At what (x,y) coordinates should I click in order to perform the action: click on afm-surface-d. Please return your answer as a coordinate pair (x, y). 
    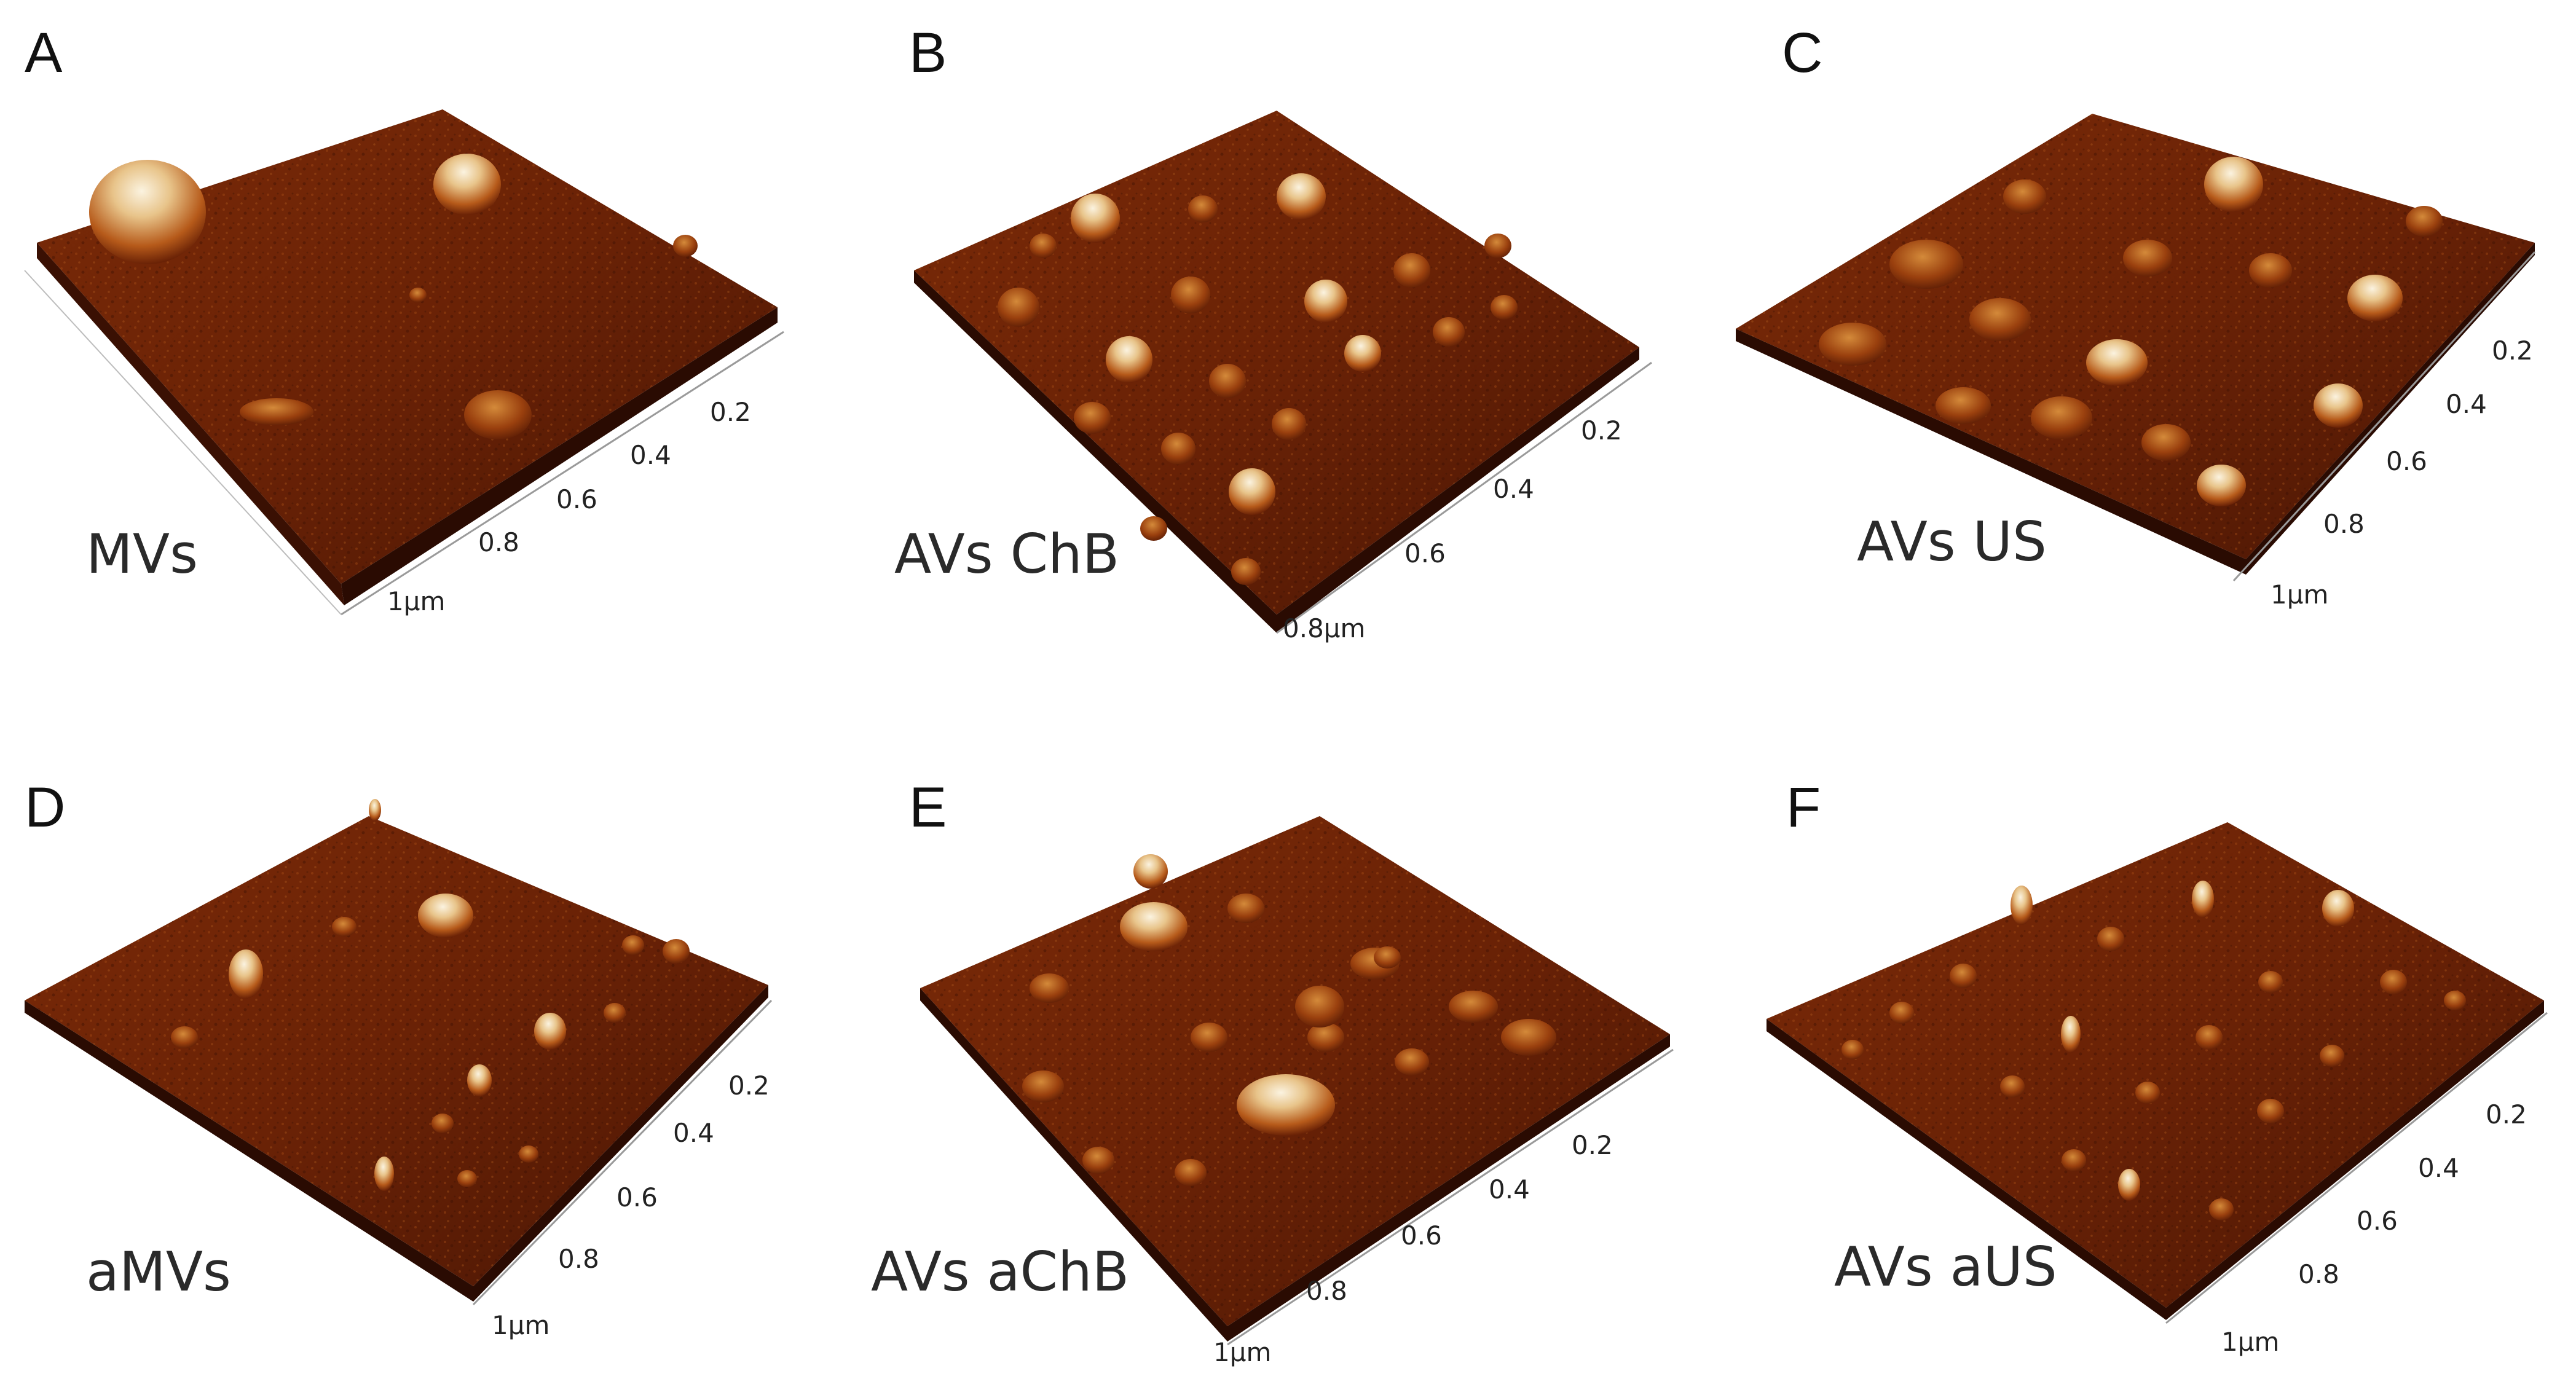
    Looking at the image, I should click on (399, 1052).